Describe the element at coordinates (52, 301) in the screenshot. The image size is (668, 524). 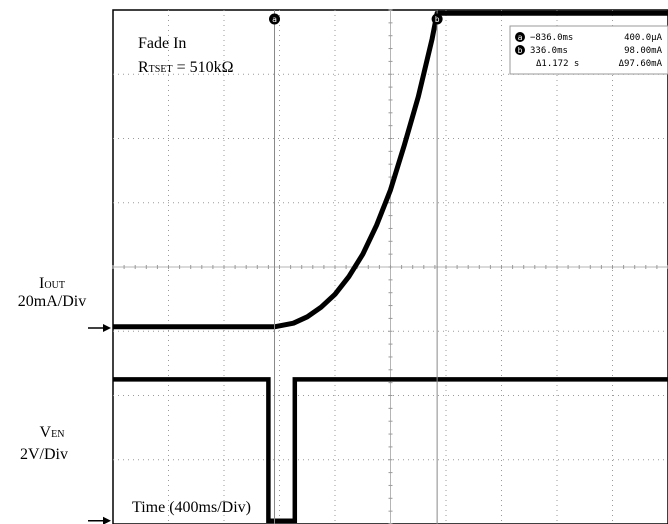
I see `iout-scale: 20mA/Div` at that location.